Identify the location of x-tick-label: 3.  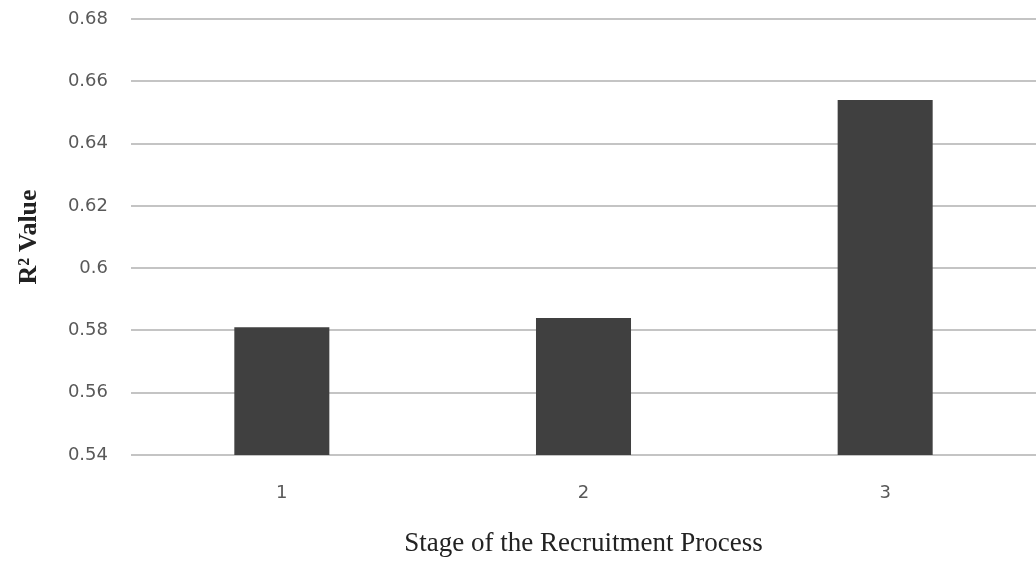
(885, 492).